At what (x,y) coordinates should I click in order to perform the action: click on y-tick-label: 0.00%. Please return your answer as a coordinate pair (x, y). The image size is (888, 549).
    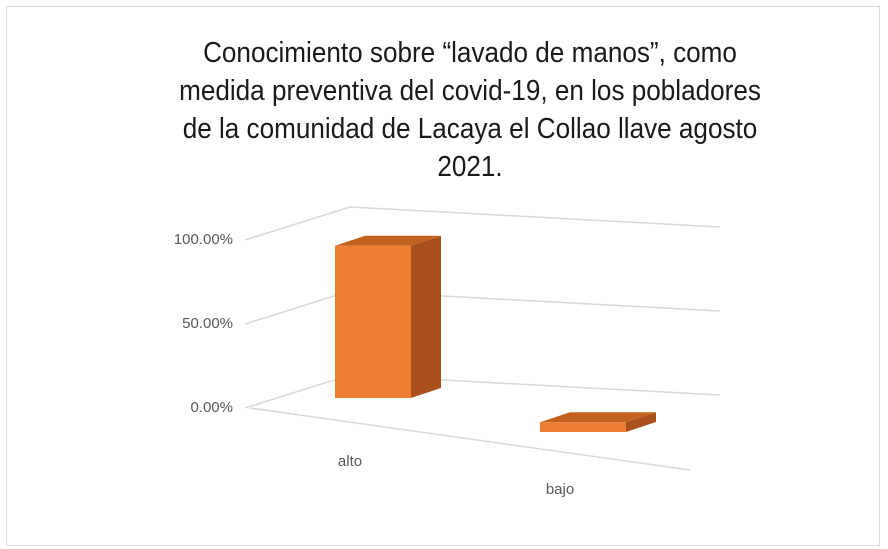
    Looking at the image, I should click on (211, 407).